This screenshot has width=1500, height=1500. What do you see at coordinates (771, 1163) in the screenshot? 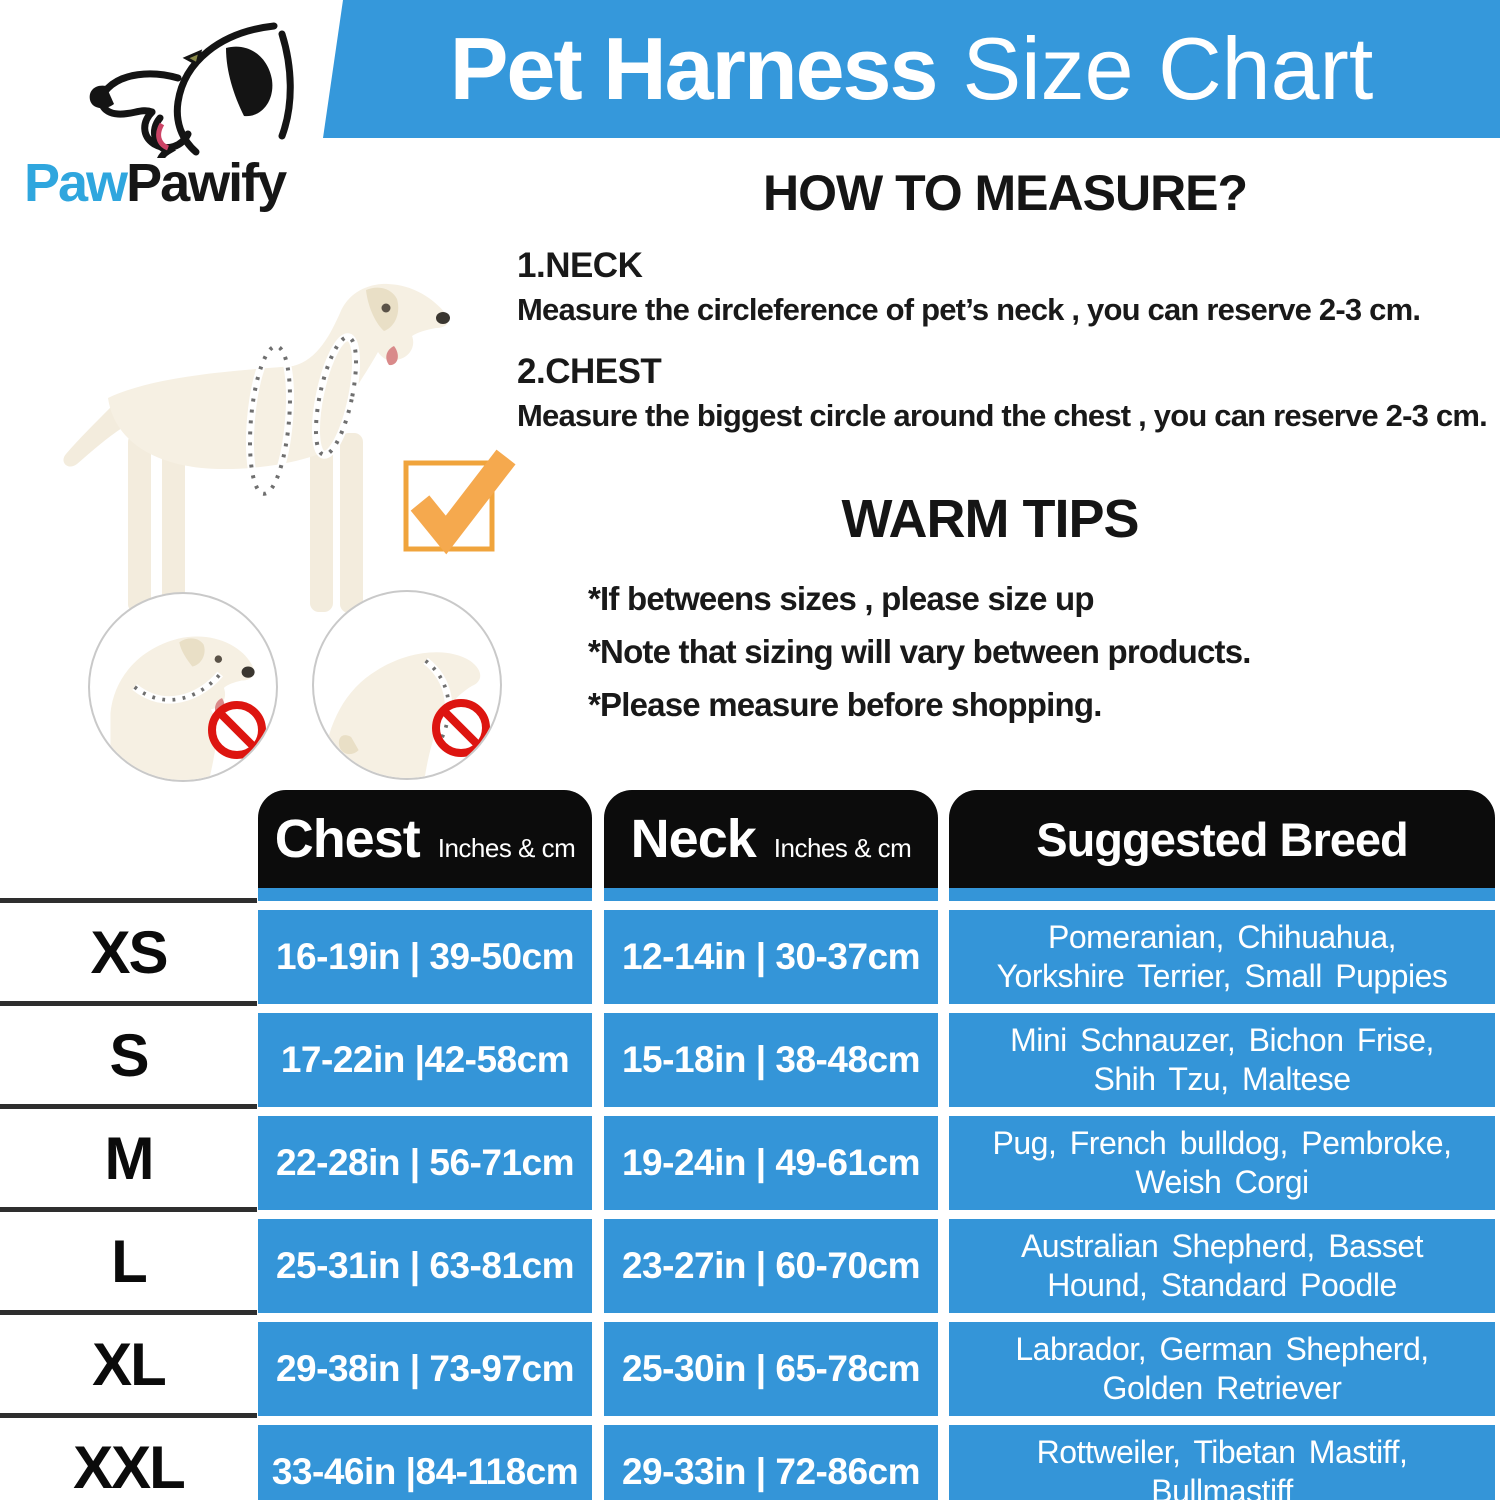
I see `neck-cell-m: 19-24in | 49-61cm` at bounding box center [771, 1163].